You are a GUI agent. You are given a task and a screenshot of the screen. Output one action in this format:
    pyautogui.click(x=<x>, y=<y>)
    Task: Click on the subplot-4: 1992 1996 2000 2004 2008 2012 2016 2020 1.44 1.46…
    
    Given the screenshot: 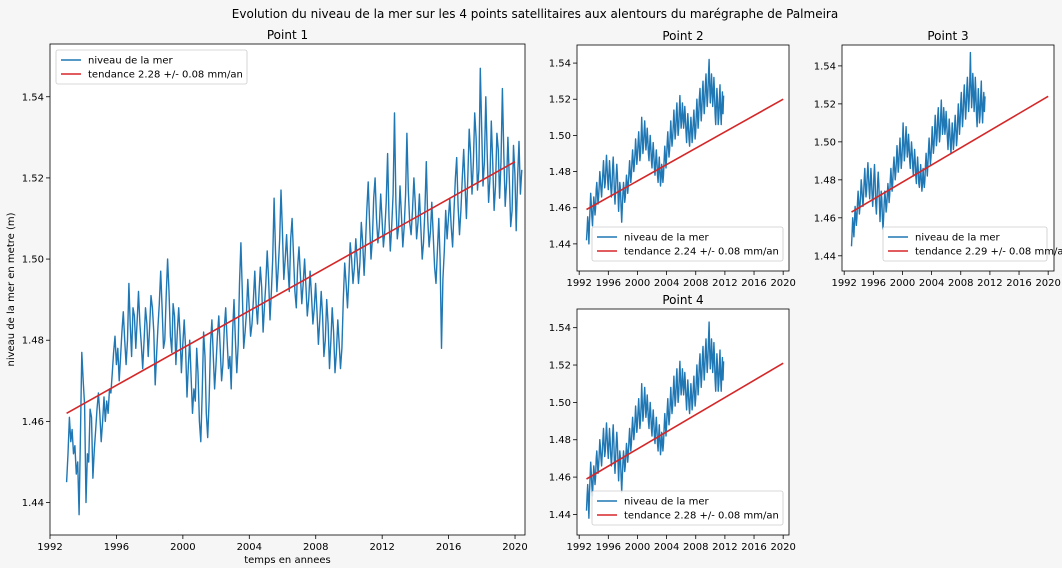 What is the action you would take?
    pyautogui.click(x=672, y=423)
    